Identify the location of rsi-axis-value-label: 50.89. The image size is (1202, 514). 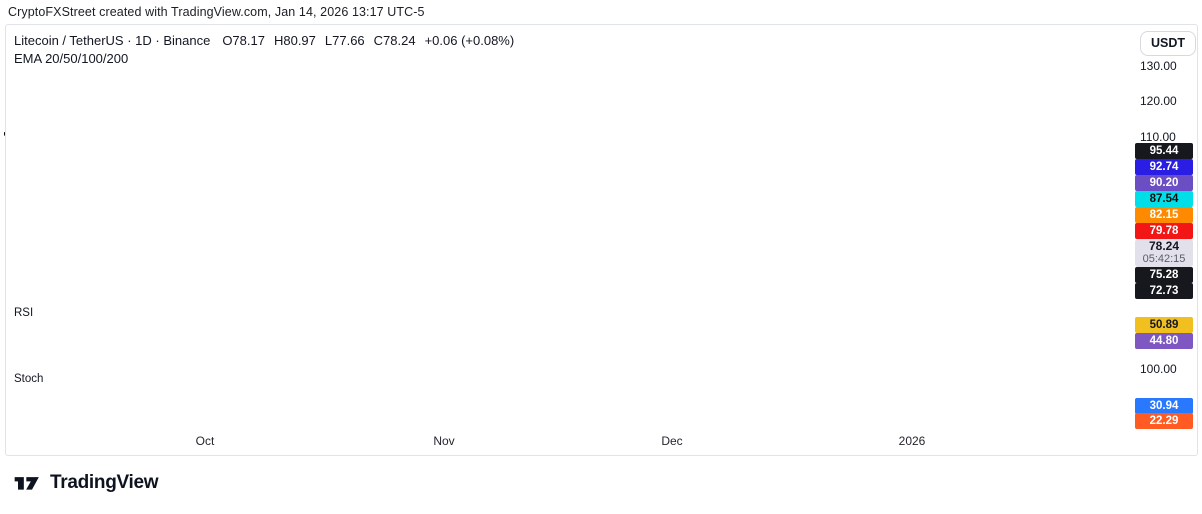
(1164, 325).